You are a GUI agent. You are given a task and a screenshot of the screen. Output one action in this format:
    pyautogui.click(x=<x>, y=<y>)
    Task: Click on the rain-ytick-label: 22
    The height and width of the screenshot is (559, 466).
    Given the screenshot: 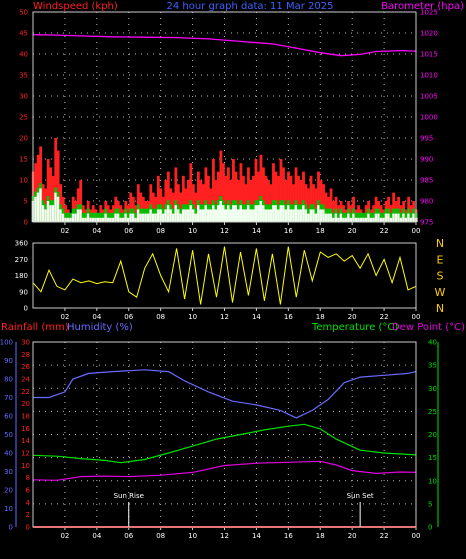 What is the action you would take?
    pyautogui.click(x=25, y=392)
    